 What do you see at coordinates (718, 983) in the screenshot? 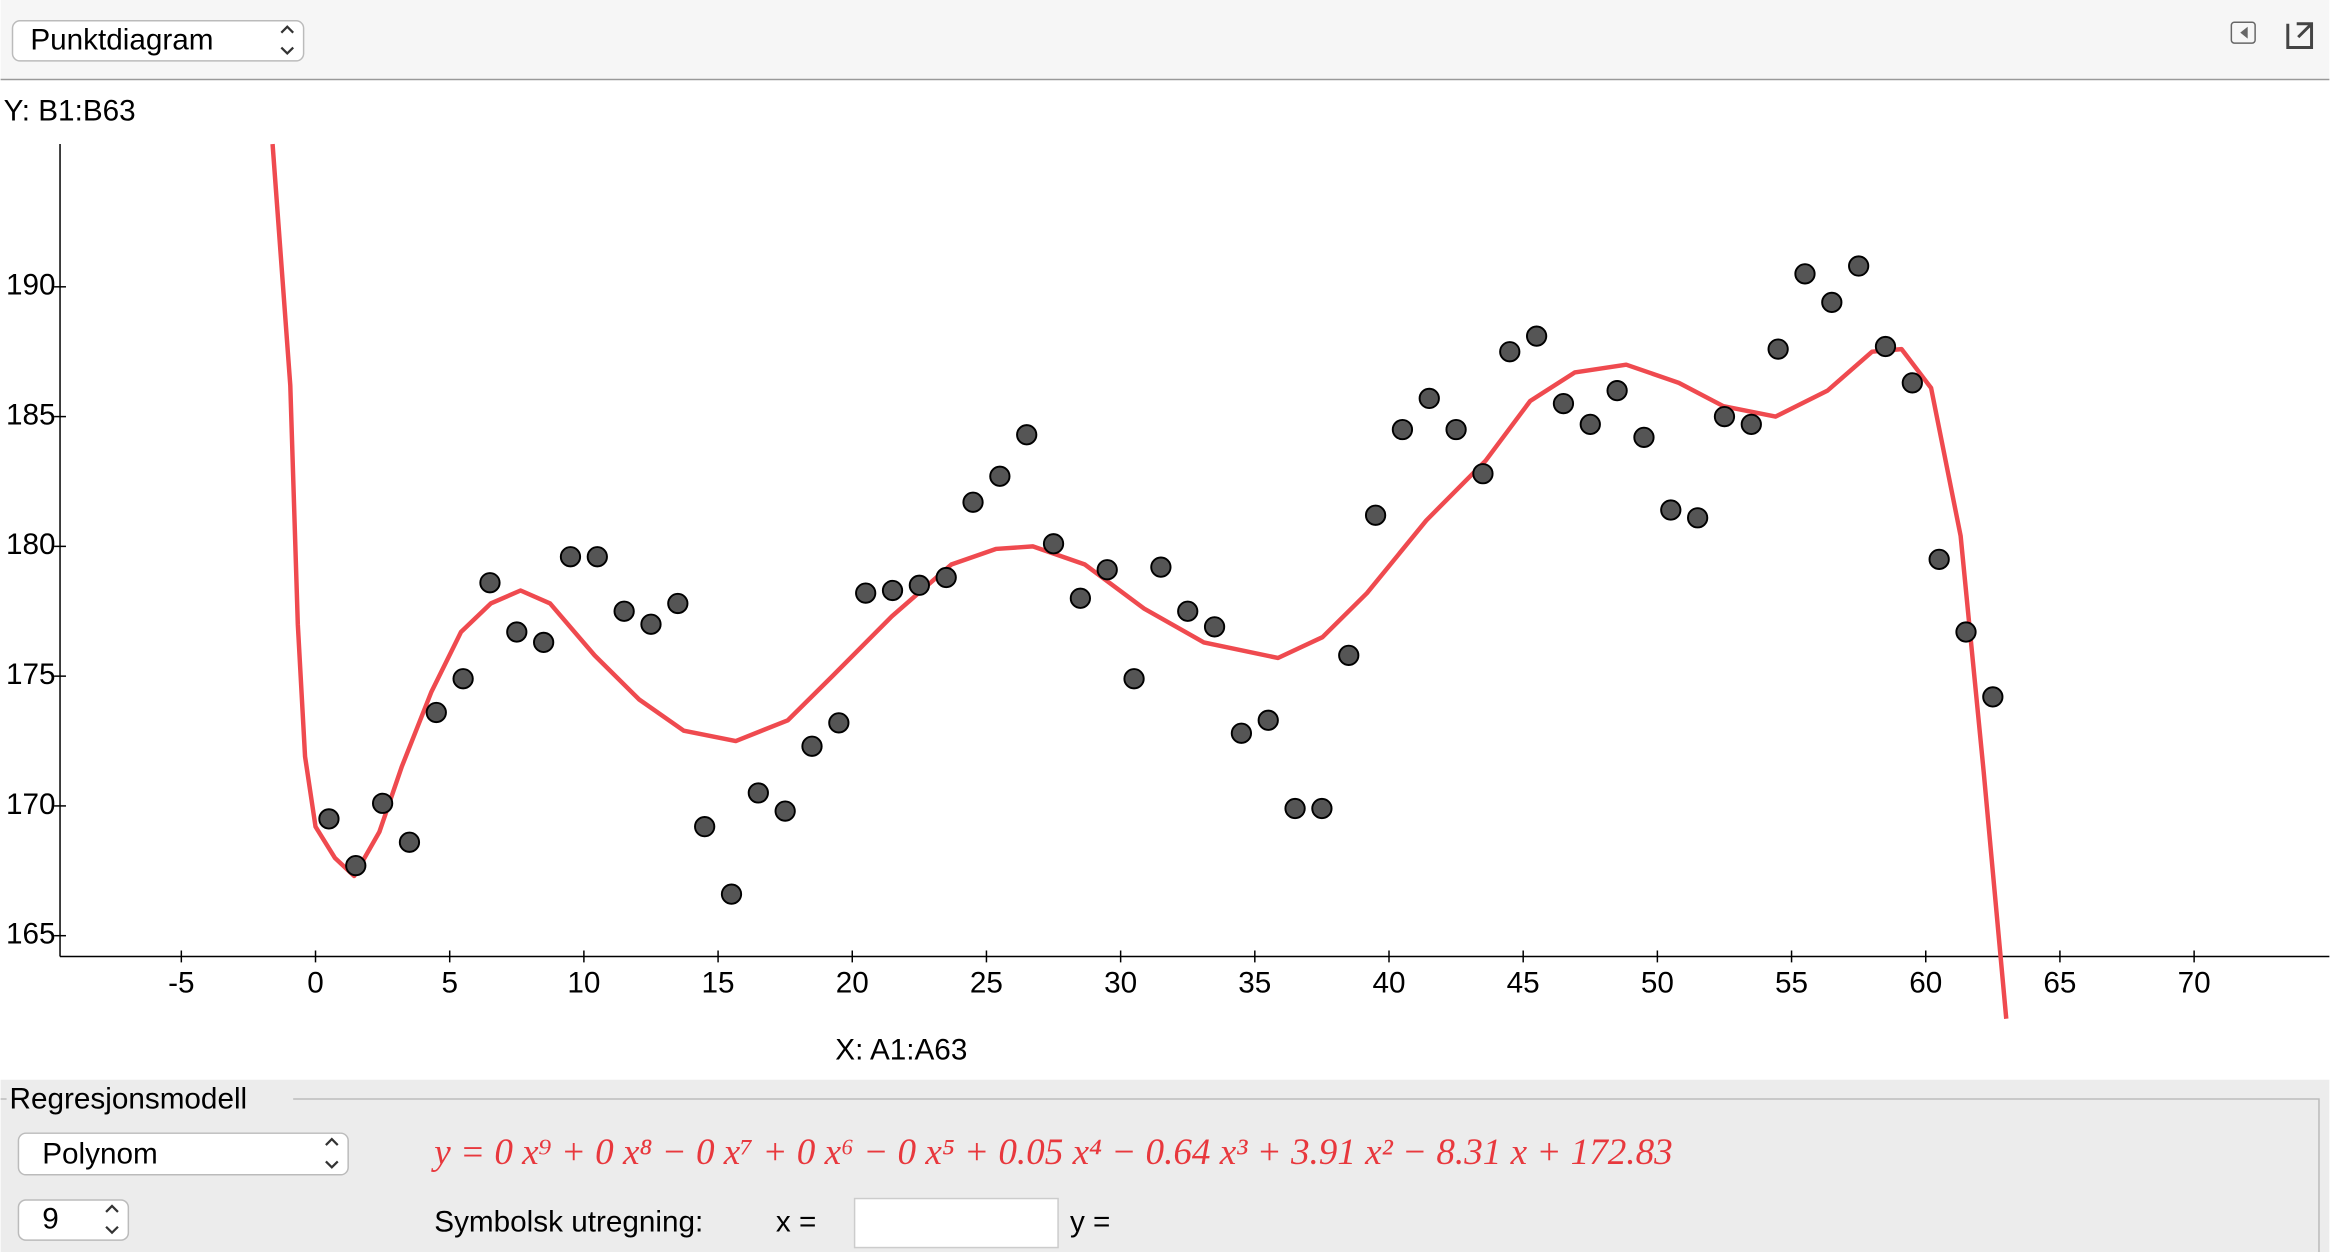
I see `x-tick-label: 15` at bounding box center [718, 983].